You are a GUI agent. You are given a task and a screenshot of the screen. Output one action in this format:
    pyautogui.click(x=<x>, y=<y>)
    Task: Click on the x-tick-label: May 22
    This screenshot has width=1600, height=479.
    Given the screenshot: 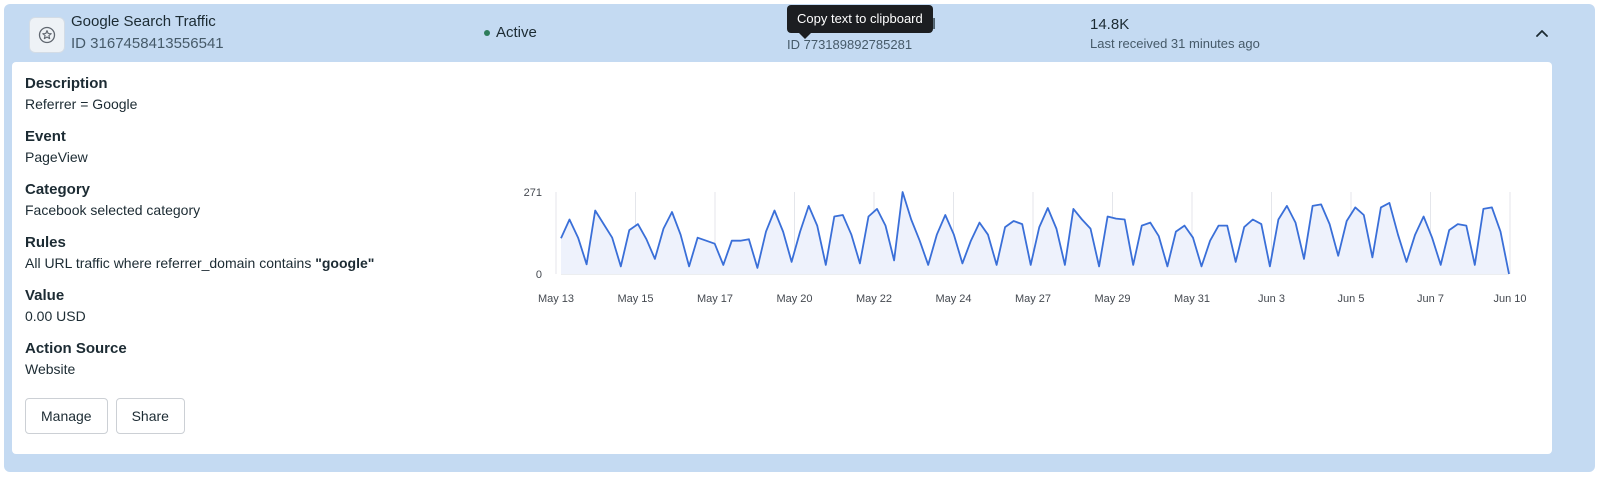 What is the action you would take?
    pyautogui.click(x=874, y=299)
    